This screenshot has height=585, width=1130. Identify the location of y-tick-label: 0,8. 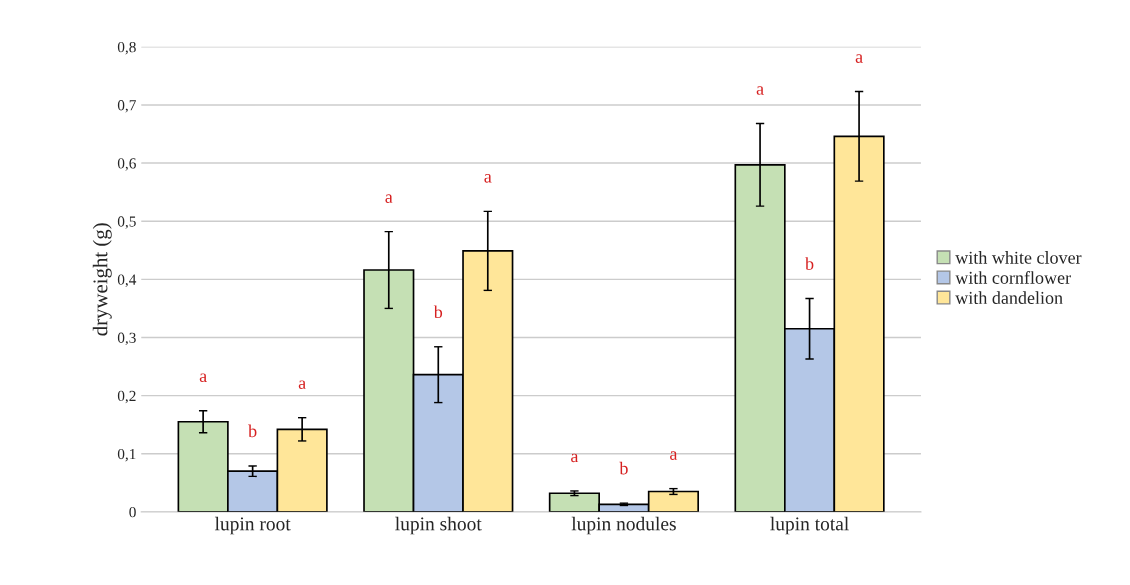
(126, 48).